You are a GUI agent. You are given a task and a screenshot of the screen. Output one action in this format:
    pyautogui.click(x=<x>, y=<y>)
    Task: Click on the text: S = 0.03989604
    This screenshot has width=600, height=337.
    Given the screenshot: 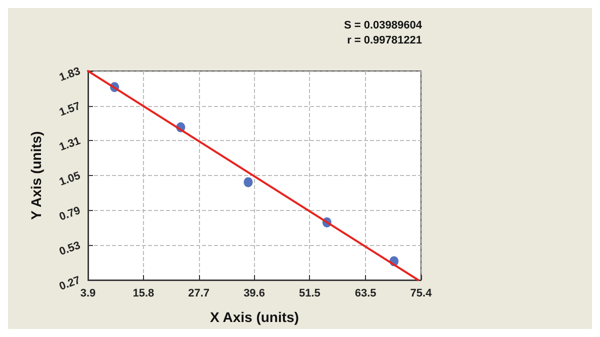 What is the action you would take?
    pyautogui.click(x=383, y=26)
    